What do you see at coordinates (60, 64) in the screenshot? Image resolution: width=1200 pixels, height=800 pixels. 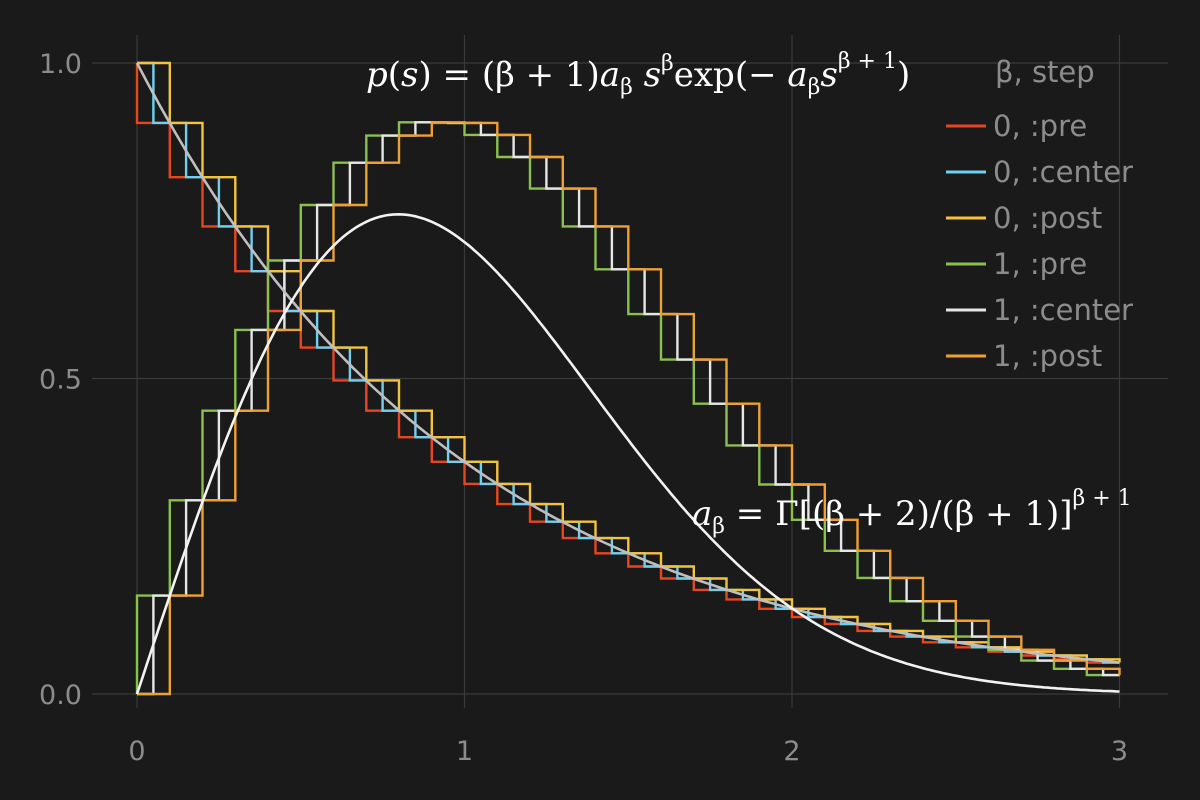 I see `y-tick-label: 1.0` at bounding box center [60, 64].